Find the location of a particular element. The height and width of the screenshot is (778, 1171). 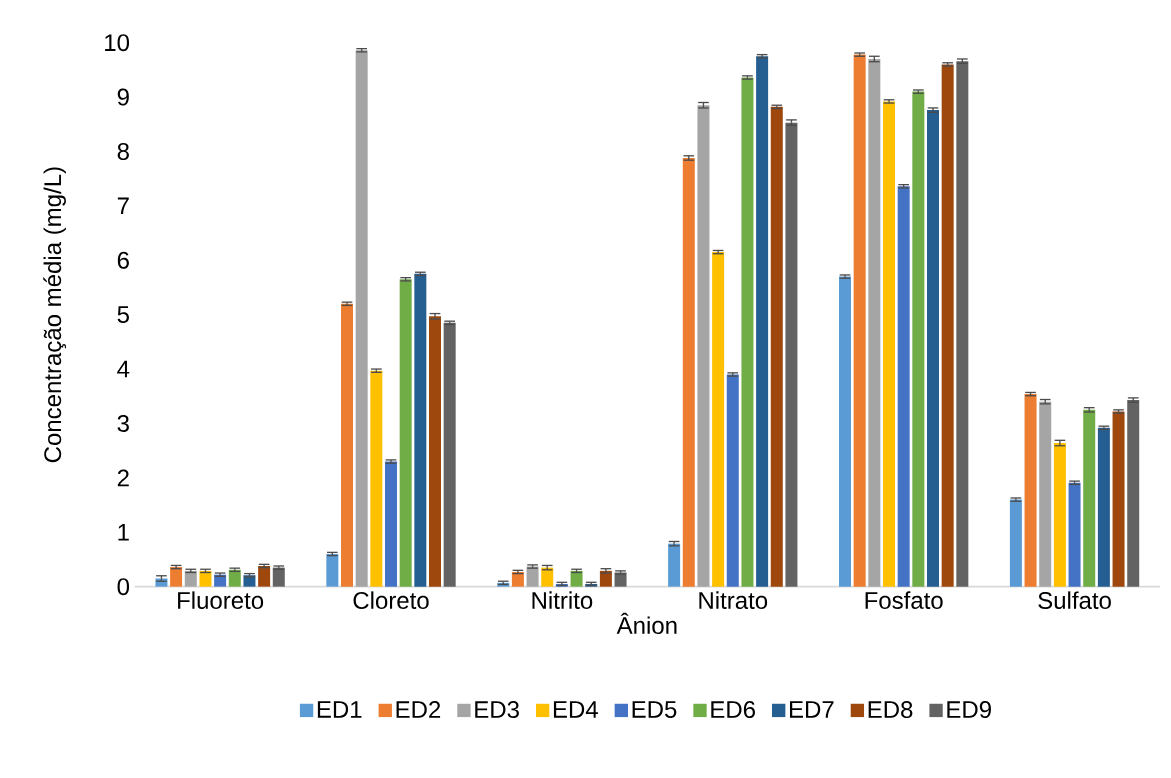

legend-label: ED9 is located at coordinates (969, 710).